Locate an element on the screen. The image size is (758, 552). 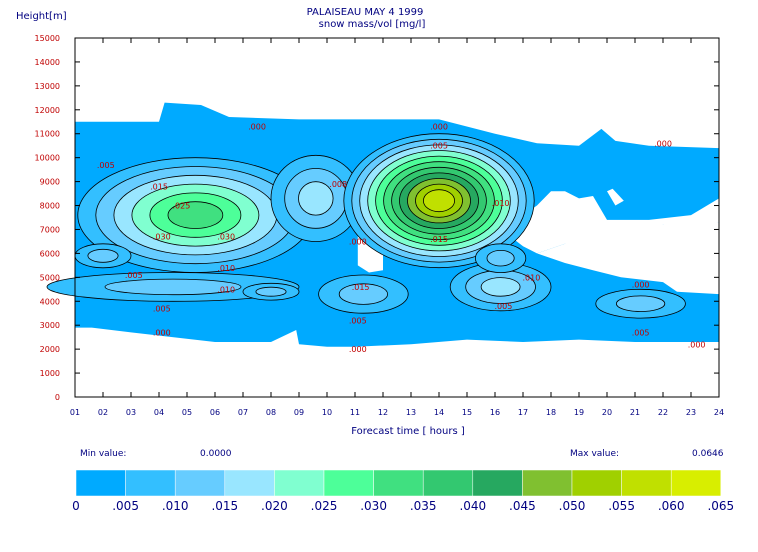
scale-label: .055 is located at coordinates (621, 506).